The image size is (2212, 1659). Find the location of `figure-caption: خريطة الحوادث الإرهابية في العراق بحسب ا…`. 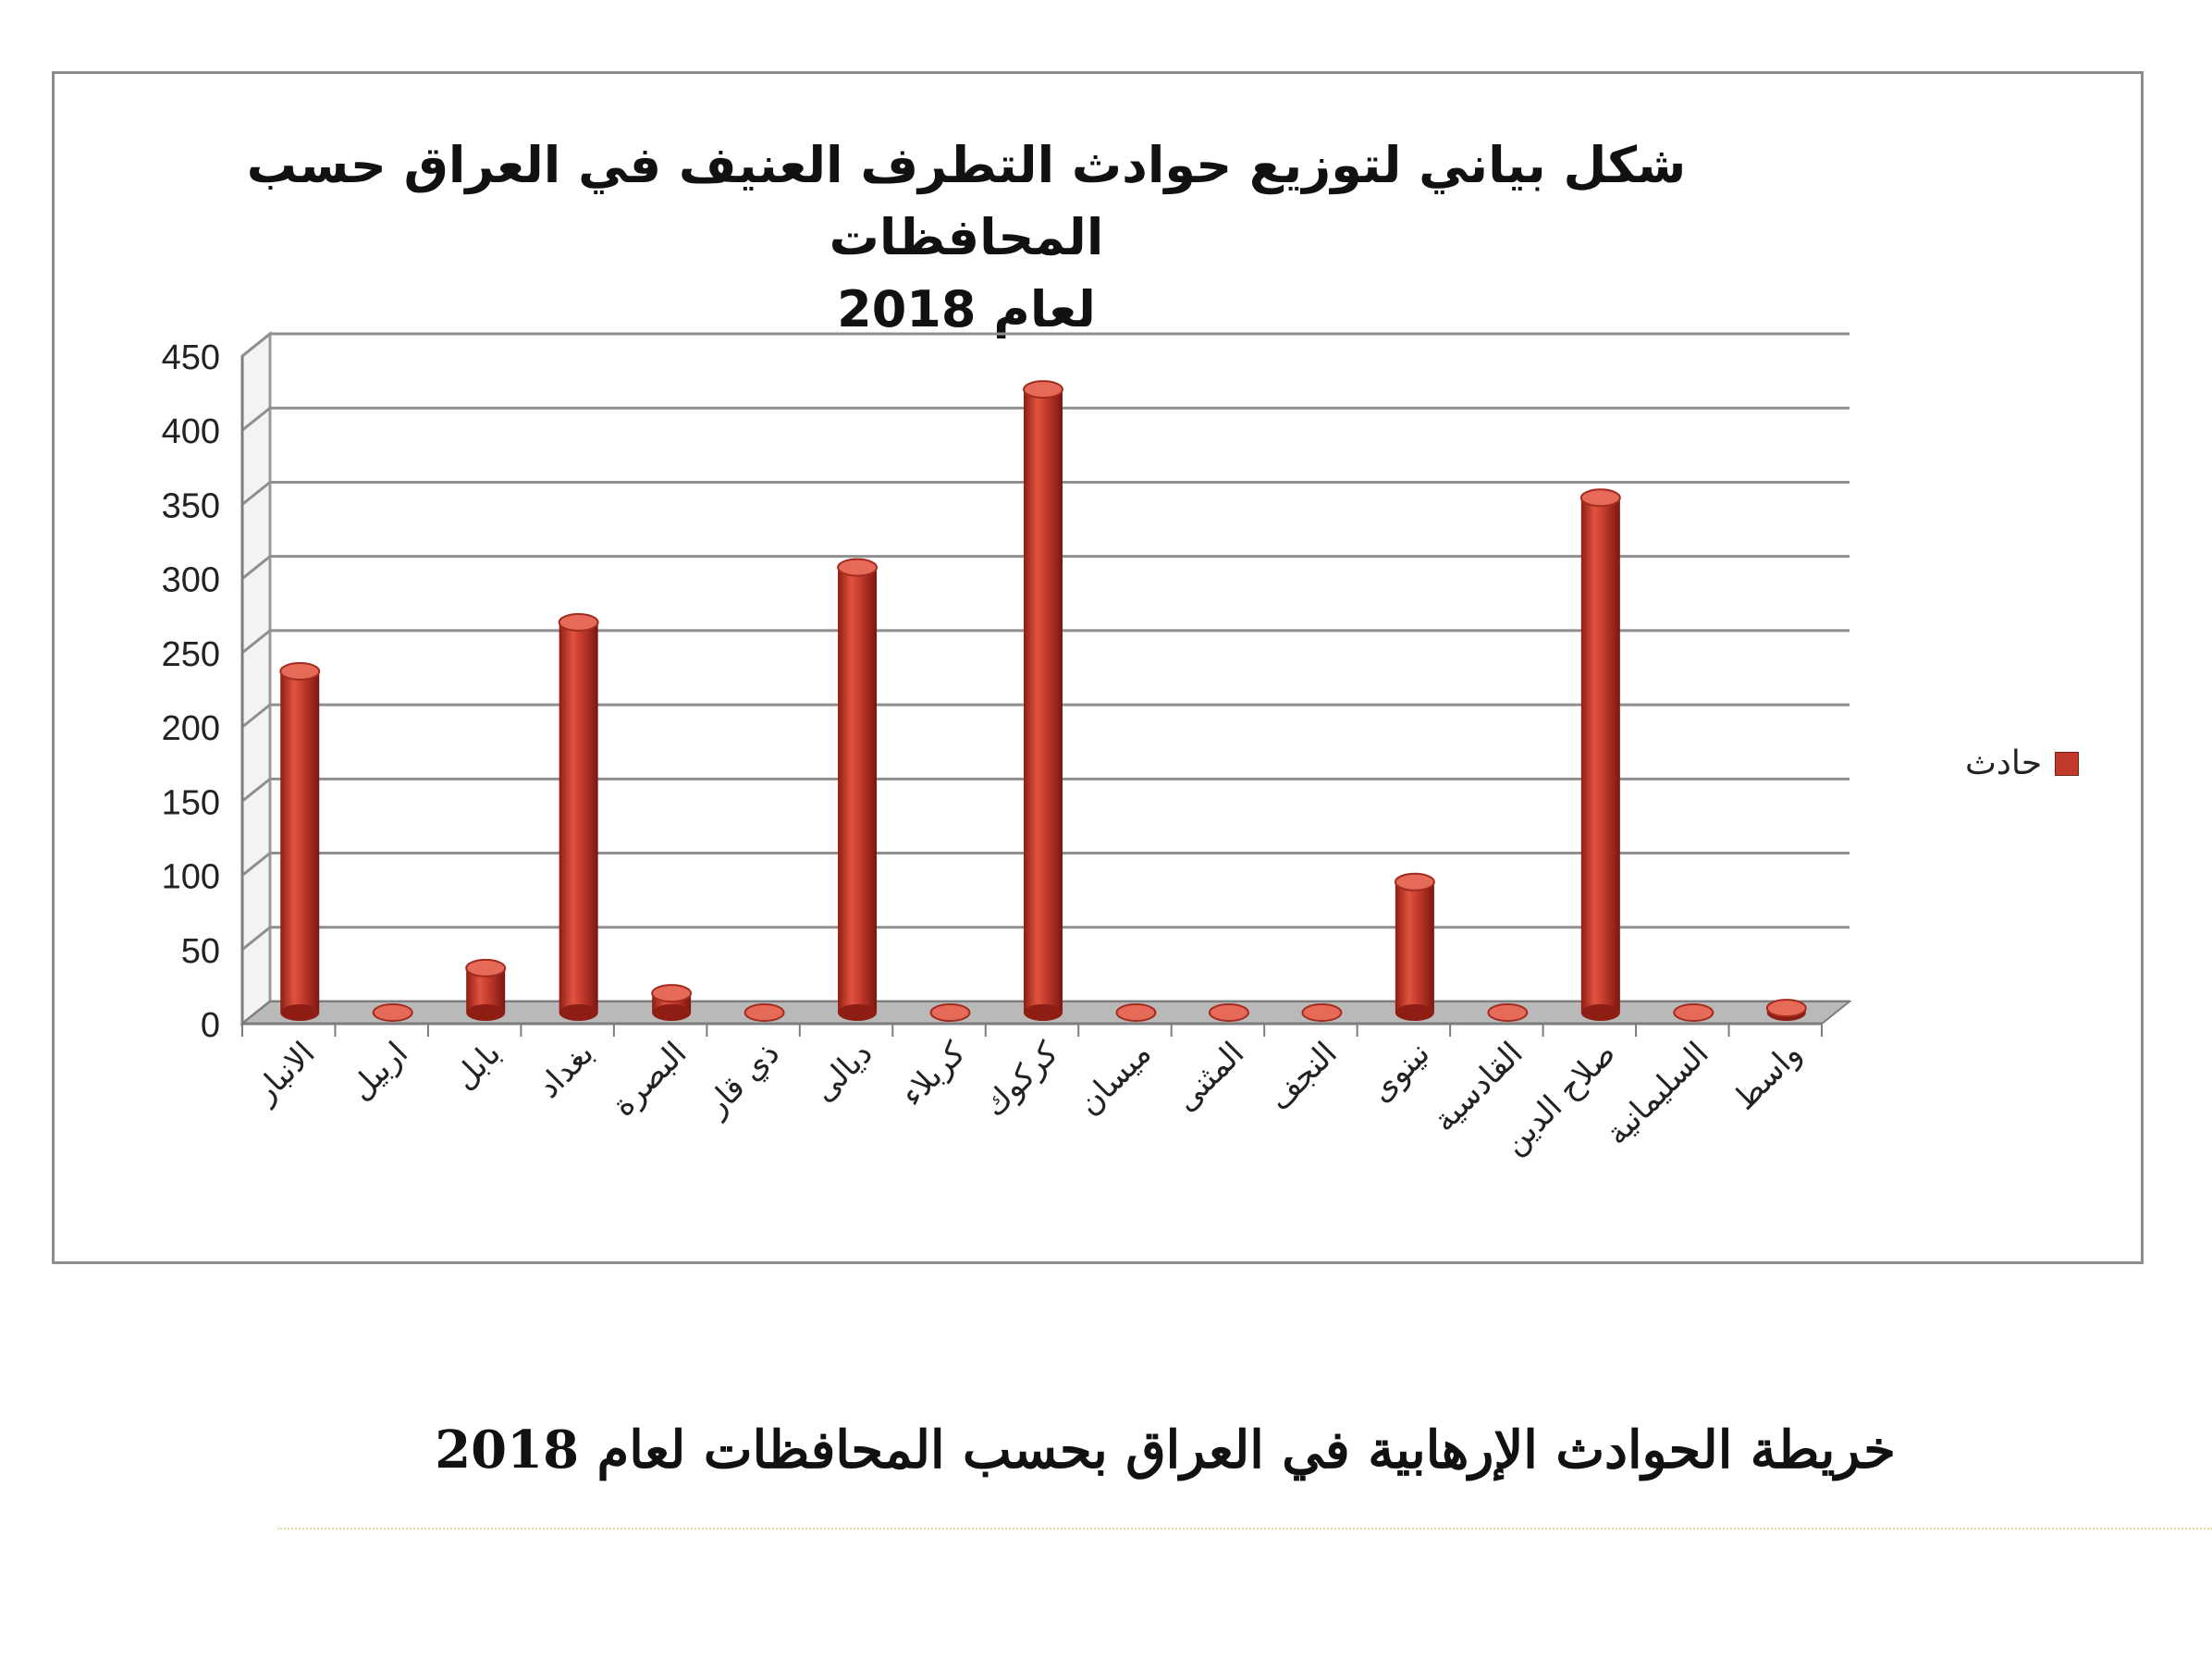

figure-caption: خريطة الحوادث الإرهابية في العراق بحسب ا… is located at coordinates (1166, 1450).